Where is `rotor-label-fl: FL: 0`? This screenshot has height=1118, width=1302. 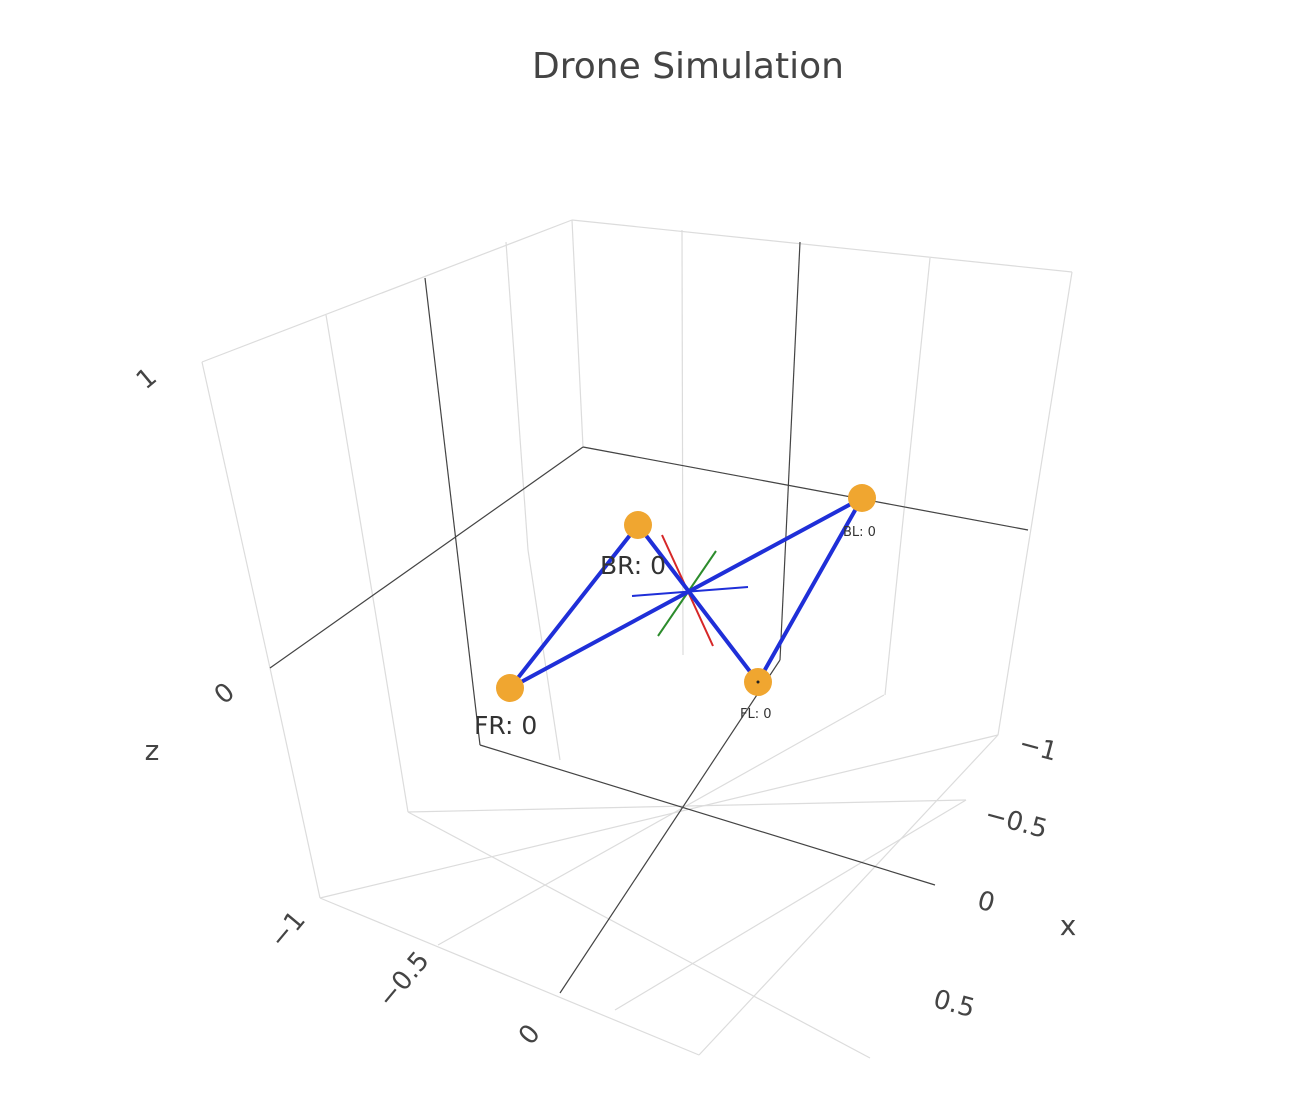 rotor-label-fl: FL: 0 is located at coordinates (756, 714).